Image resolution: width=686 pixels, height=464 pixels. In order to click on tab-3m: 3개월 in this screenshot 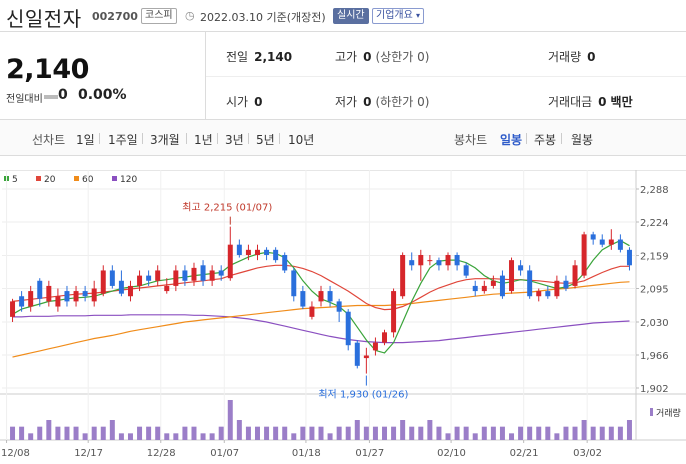, I will do `click(165, 140)`.